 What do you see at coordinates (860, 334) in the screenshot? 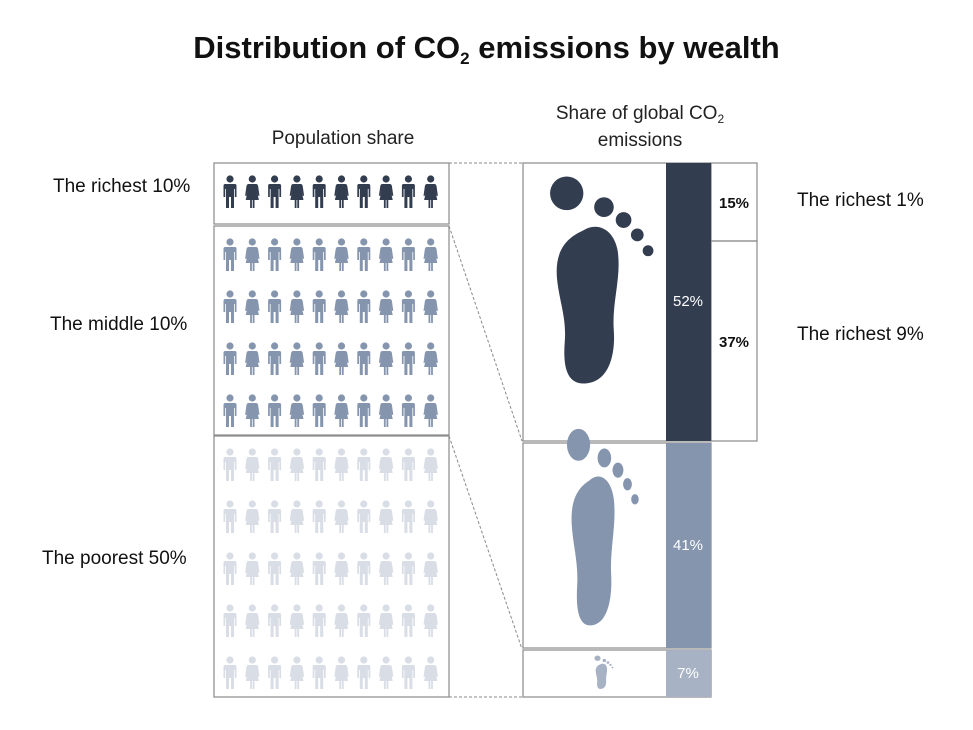
I see `label-richest-9: The richest 9%` at bounding box center [860, 334].